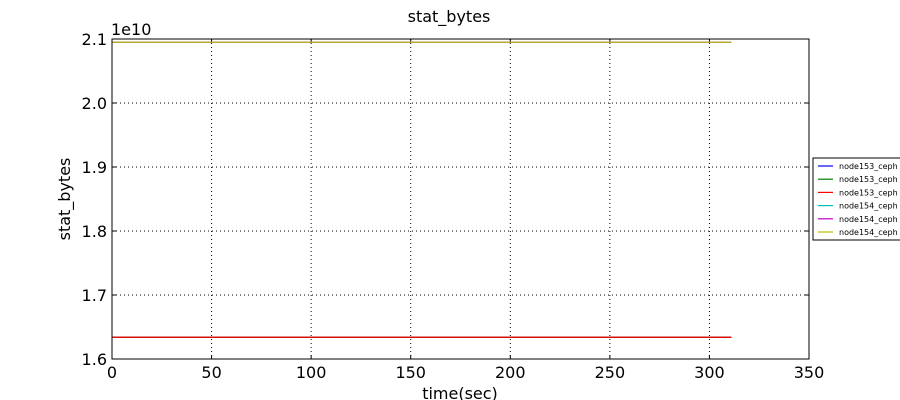  Describe the element at coordinates (94, 167) in the screenshot. I see `y-tick-label: 1.9` at that location.